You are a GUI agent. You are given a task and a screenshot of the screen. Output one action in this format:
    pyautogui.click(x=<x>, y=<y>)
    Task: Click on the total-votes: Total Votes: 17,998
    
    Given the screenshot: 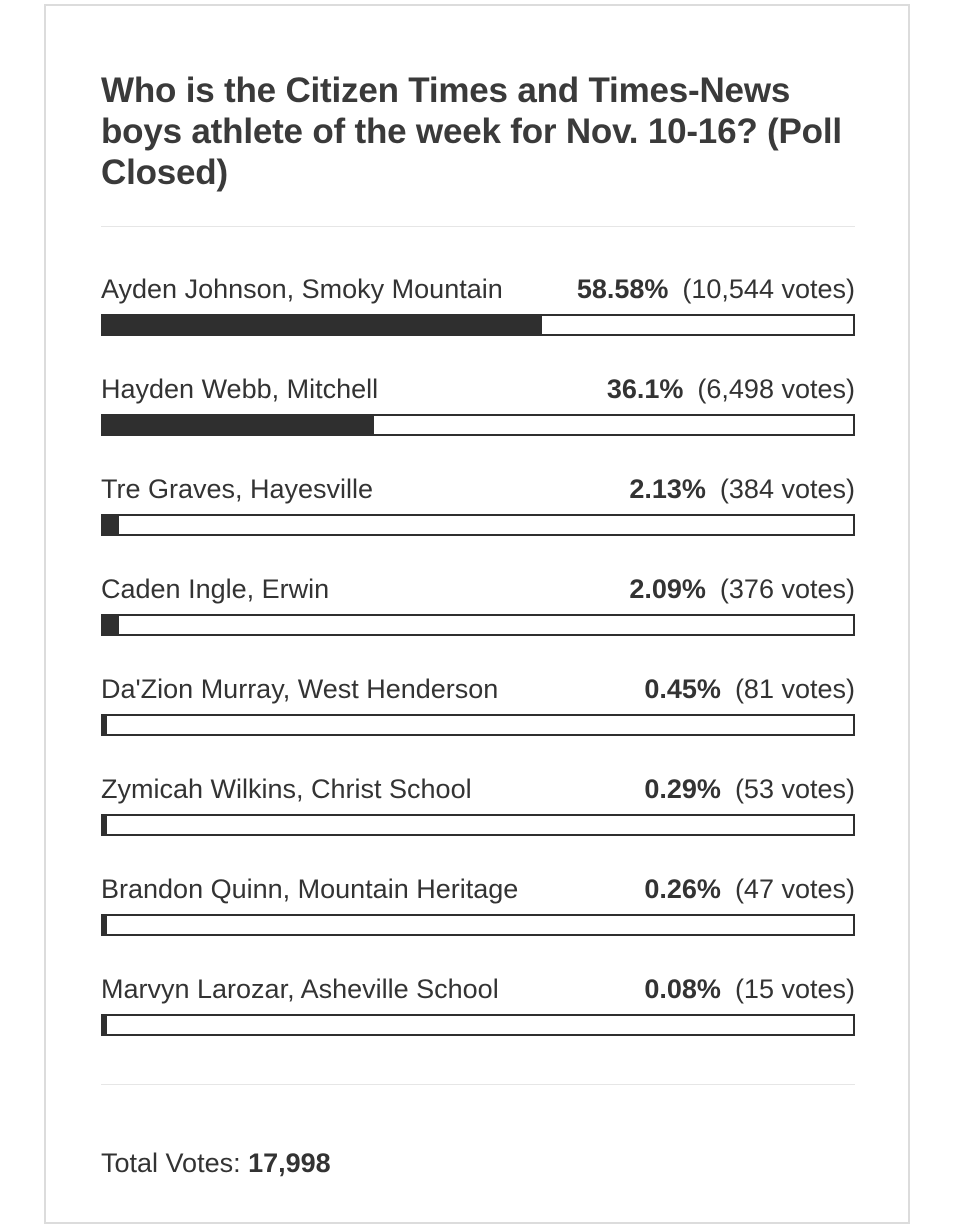 What is the action you would take?
    pyautogui.click(x=216, y=1163)
    